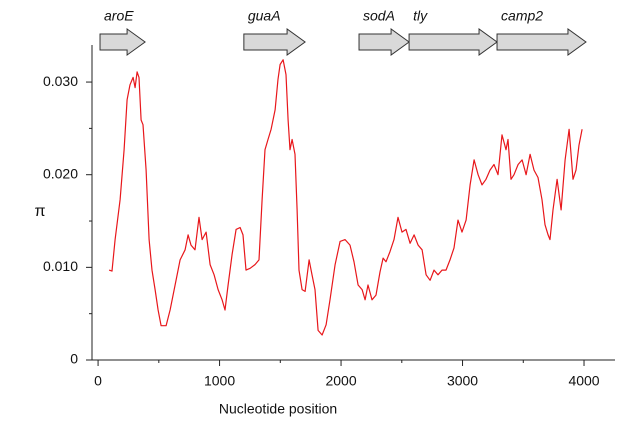 Image resolution: width=628 pixels, height=423 pixels. Describe the element at coordinates (60, 81) in the screenshot. I see `y-tick-label: 0.030` at that location.